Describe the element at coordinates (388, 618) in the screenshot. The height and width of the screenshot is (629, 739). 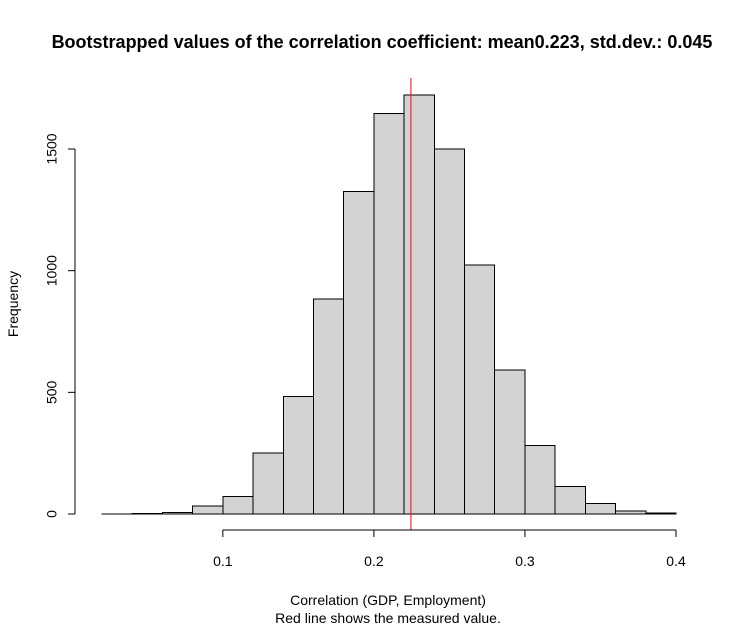
I see `x-axis-note: Red line shows the measured value.` at that location.